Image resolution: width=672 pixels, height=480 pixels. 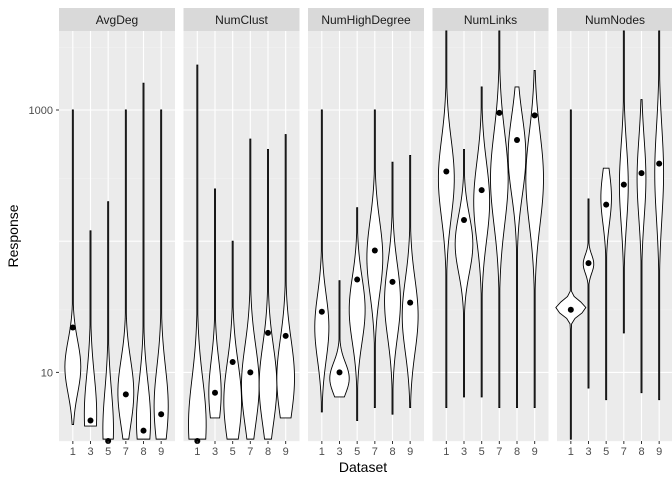 I want to click on facet-label: AvgDeg, so click(x=117, y=20).